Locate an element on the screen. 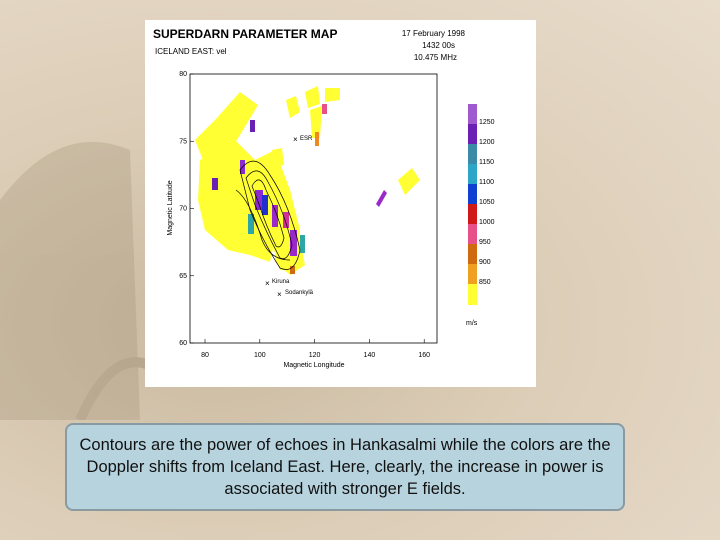 The height and width of the screenshot is (540, 720). colorbar-label: 950 is located at coordinates (485, 242).